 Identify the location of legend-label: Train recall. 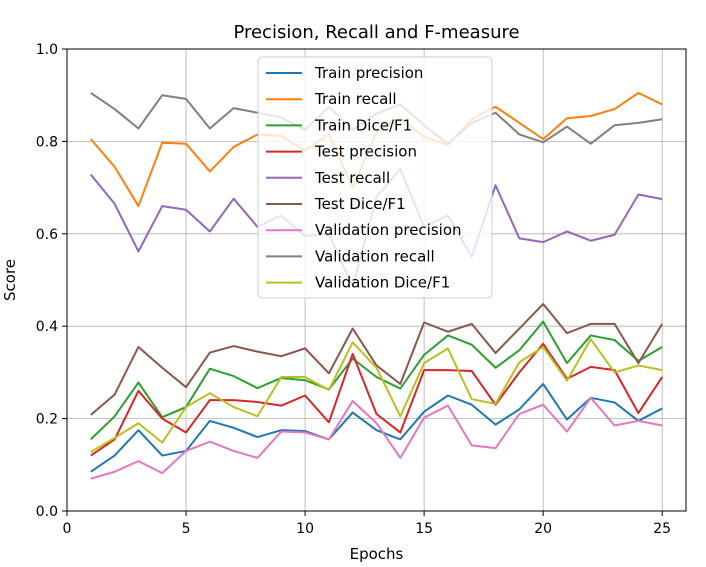
(355, 99).